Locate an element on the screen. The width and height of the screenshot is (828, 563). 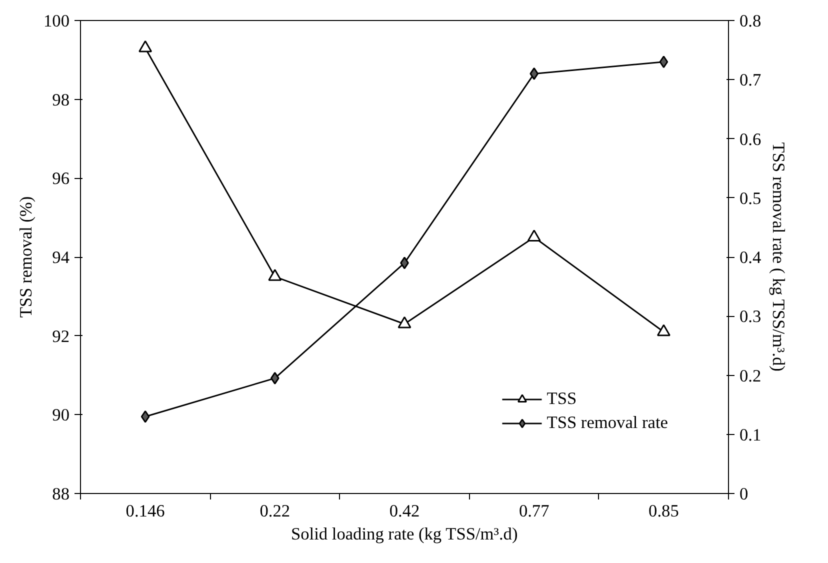
y2-tick-label: 0.4 is located at coordinates (751, 257).